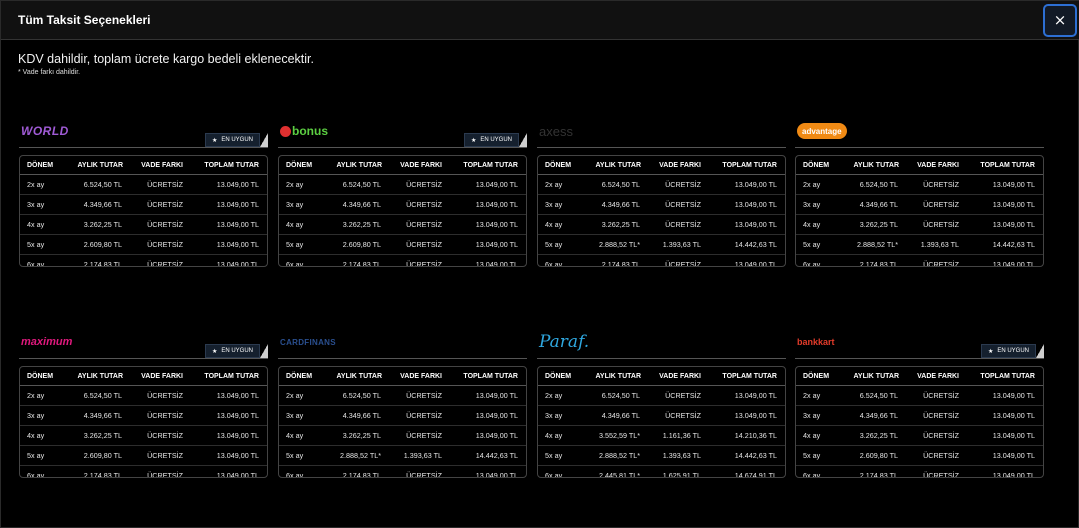 Image resolution: width=1079 pixels, height=528 pixels. I want to click on bonus-logo: bonus, so click(304, 131).